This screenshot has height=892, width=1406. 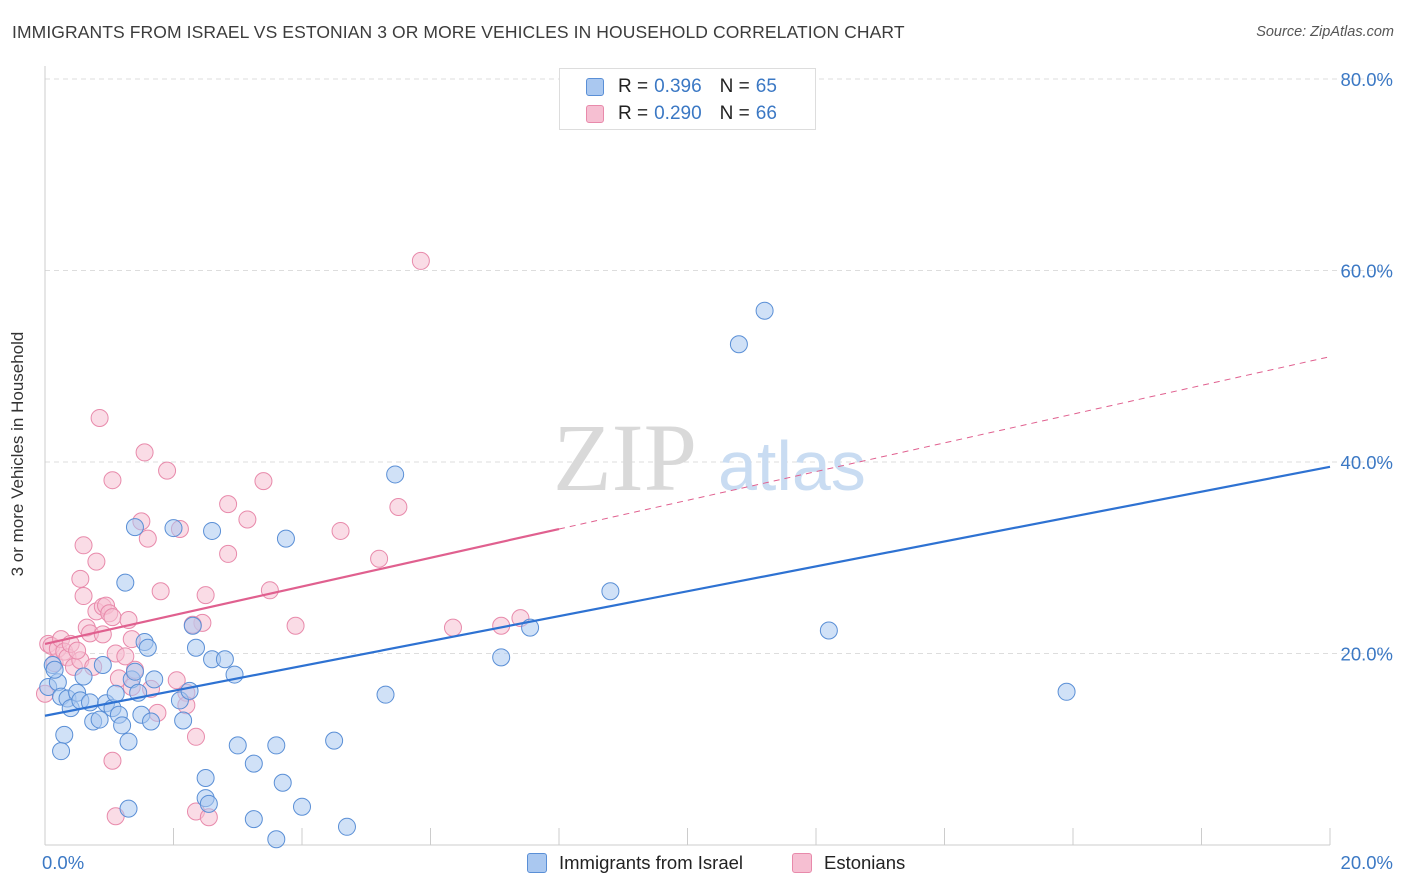 What do you see at coordinates (792, 466) in the screenshot?
I see `watermark-atlas: atlas` at bounding box center [792, 466].